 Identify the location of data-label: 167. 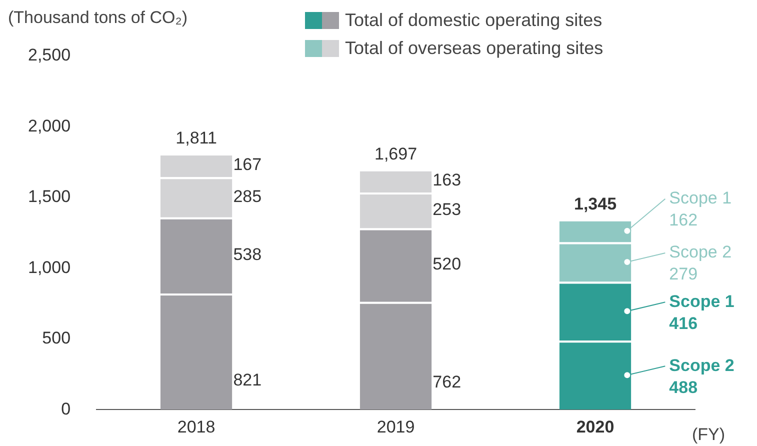
(247, 164).